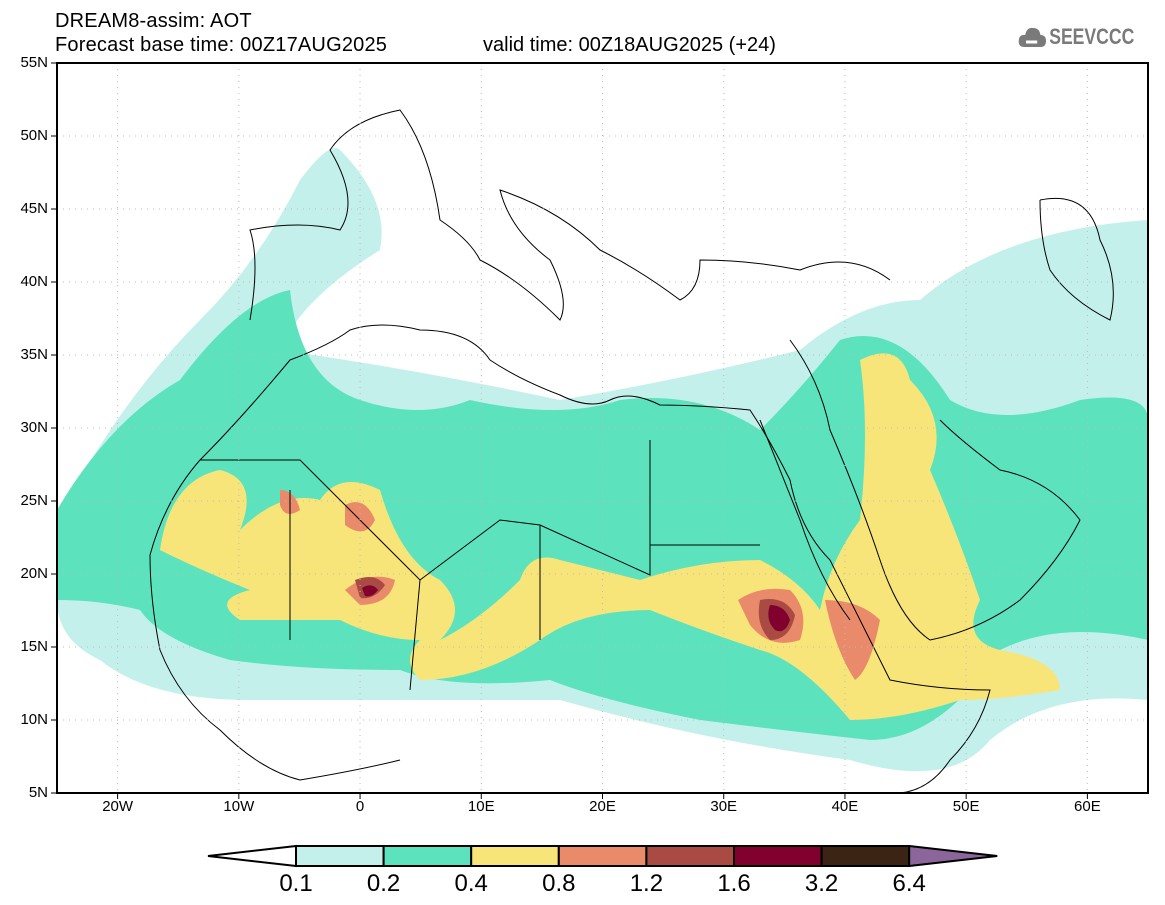 Image resolution: width=1165 pixels, height=905 pixels. I want to click on europe-coastline, so click(570, 215).